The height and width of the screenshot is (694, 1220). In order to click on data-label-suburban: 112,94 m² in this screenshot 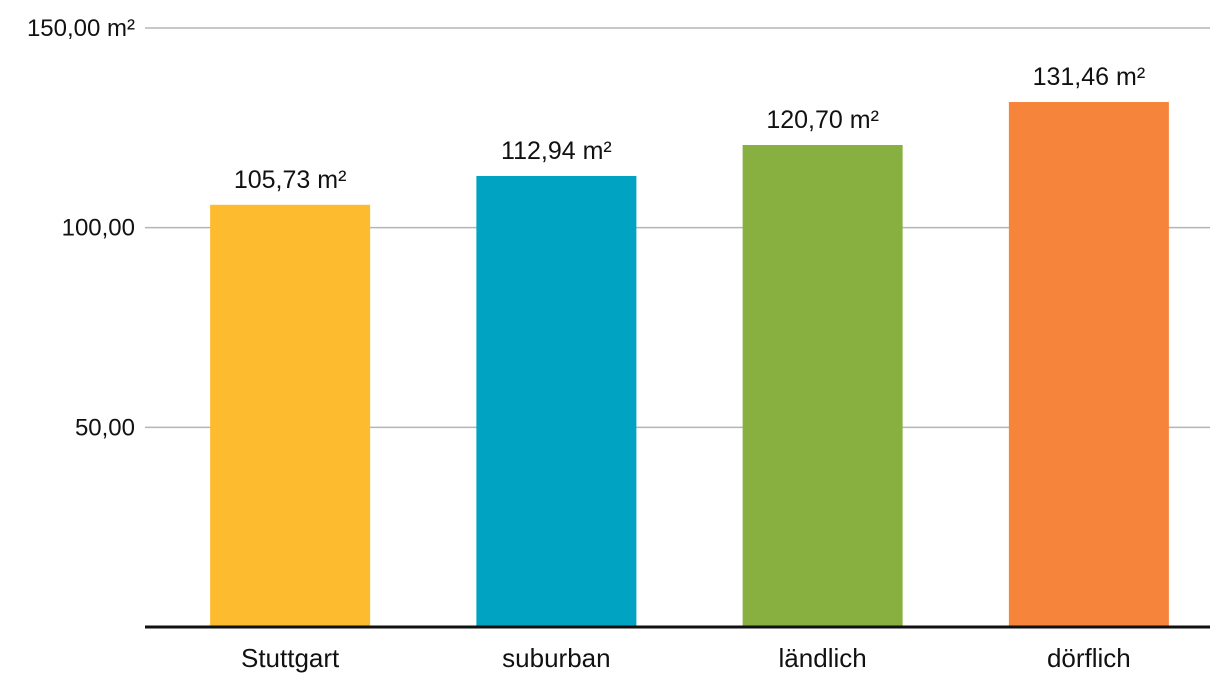, I will do `click(556, 151)`.